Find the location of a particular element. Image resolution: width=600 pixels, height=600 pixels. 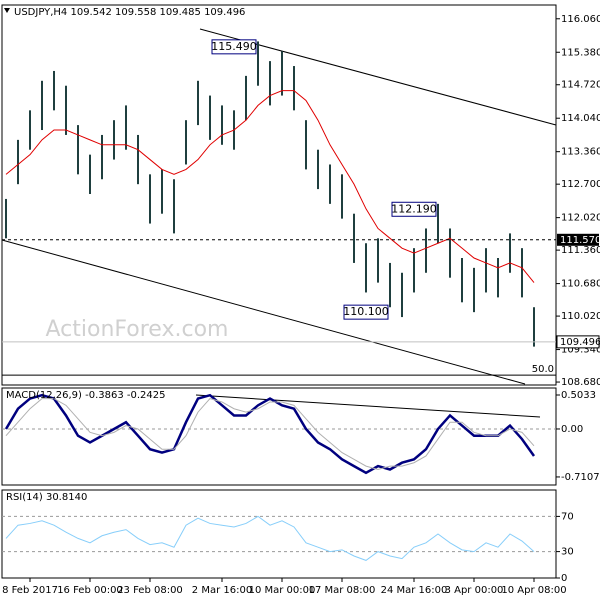

last-price-label: 109.496 is located at coordinates (580, 342).